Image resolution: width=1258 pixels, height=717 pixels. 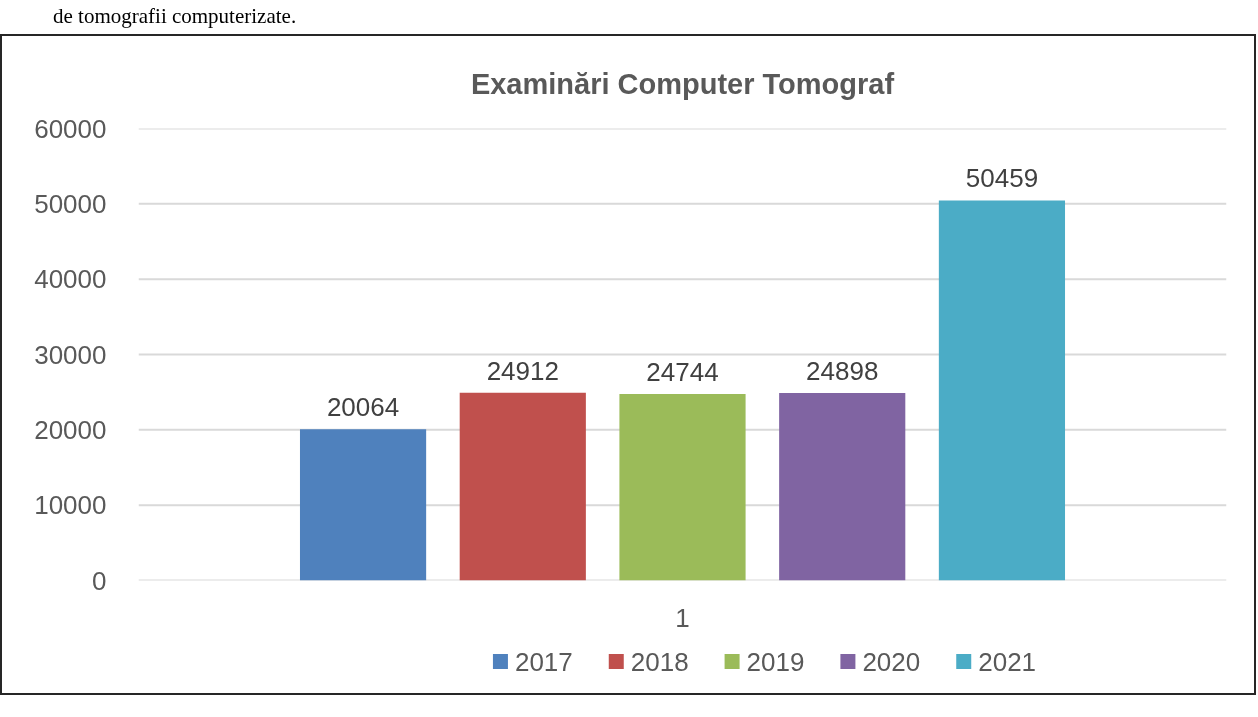 I want to click on legend-label: 2019, so click(x=775, y=661).